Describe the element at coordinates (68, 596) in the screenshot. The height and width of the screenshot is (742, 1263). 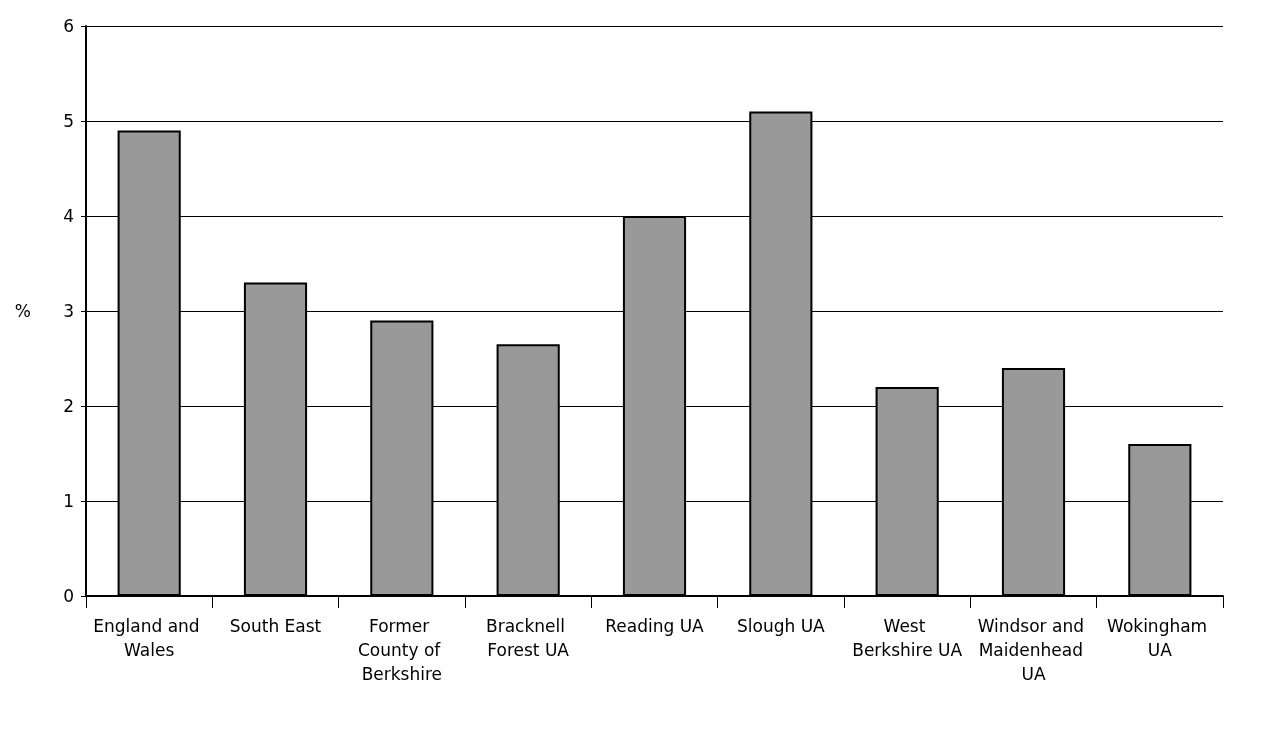
I see `y-tick-label: 0` at that location.